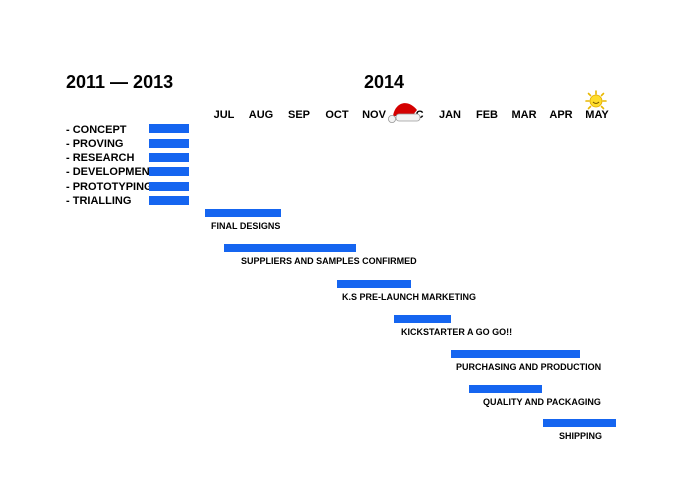 The height and width of the screenshot is (495, 700). Describe the element at coordinates (374, 284) in the screenshot. I see `task-bar-prelaunch-marketing` at that location.